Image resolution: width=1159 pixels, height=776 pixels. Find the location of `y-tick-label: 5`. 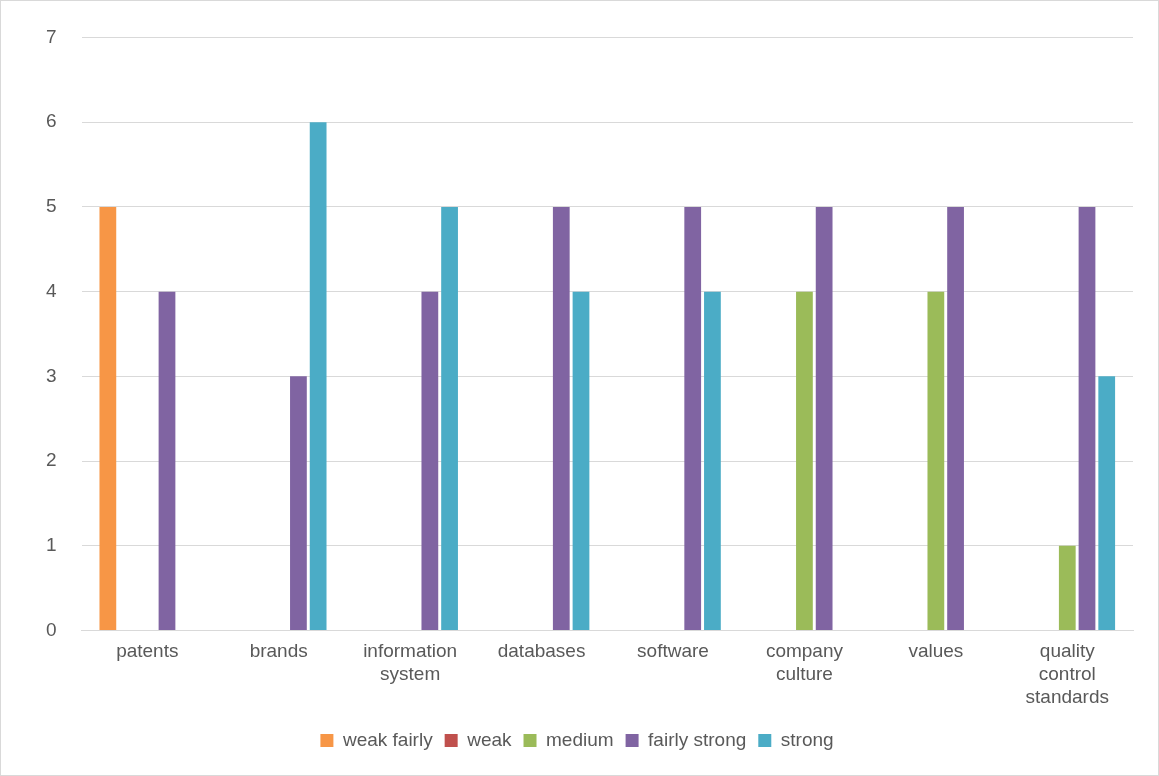

y-tick-label: 5 is located at coordinates (51, 206).